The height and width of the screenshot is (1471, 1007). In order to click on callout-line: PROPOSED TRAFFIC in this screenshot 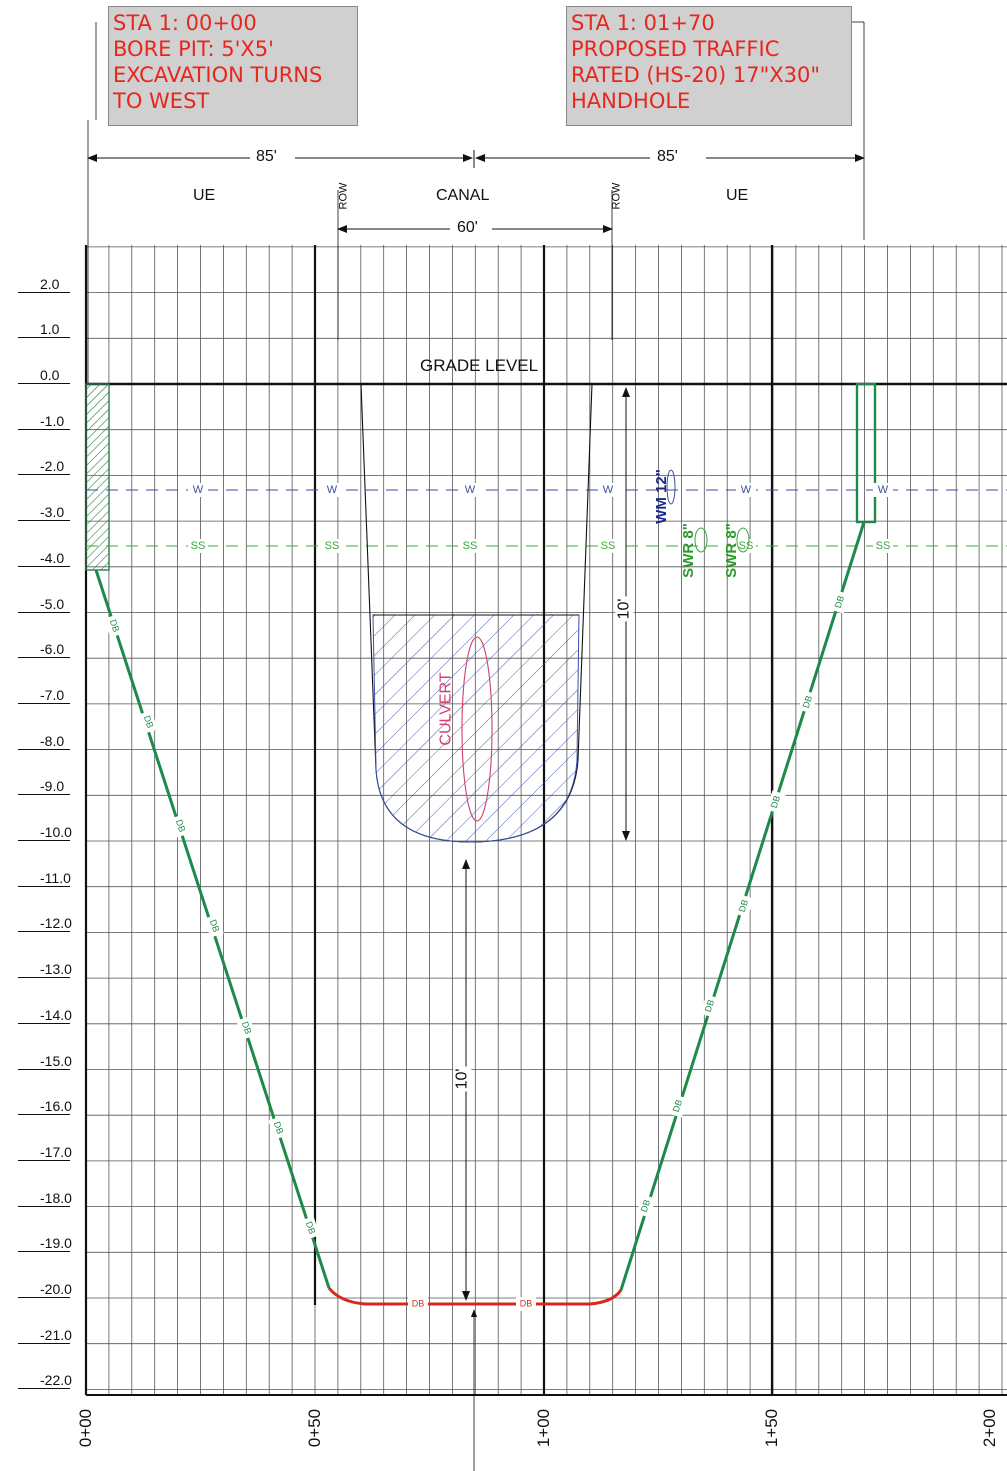, I will do `click(675, 49)`.